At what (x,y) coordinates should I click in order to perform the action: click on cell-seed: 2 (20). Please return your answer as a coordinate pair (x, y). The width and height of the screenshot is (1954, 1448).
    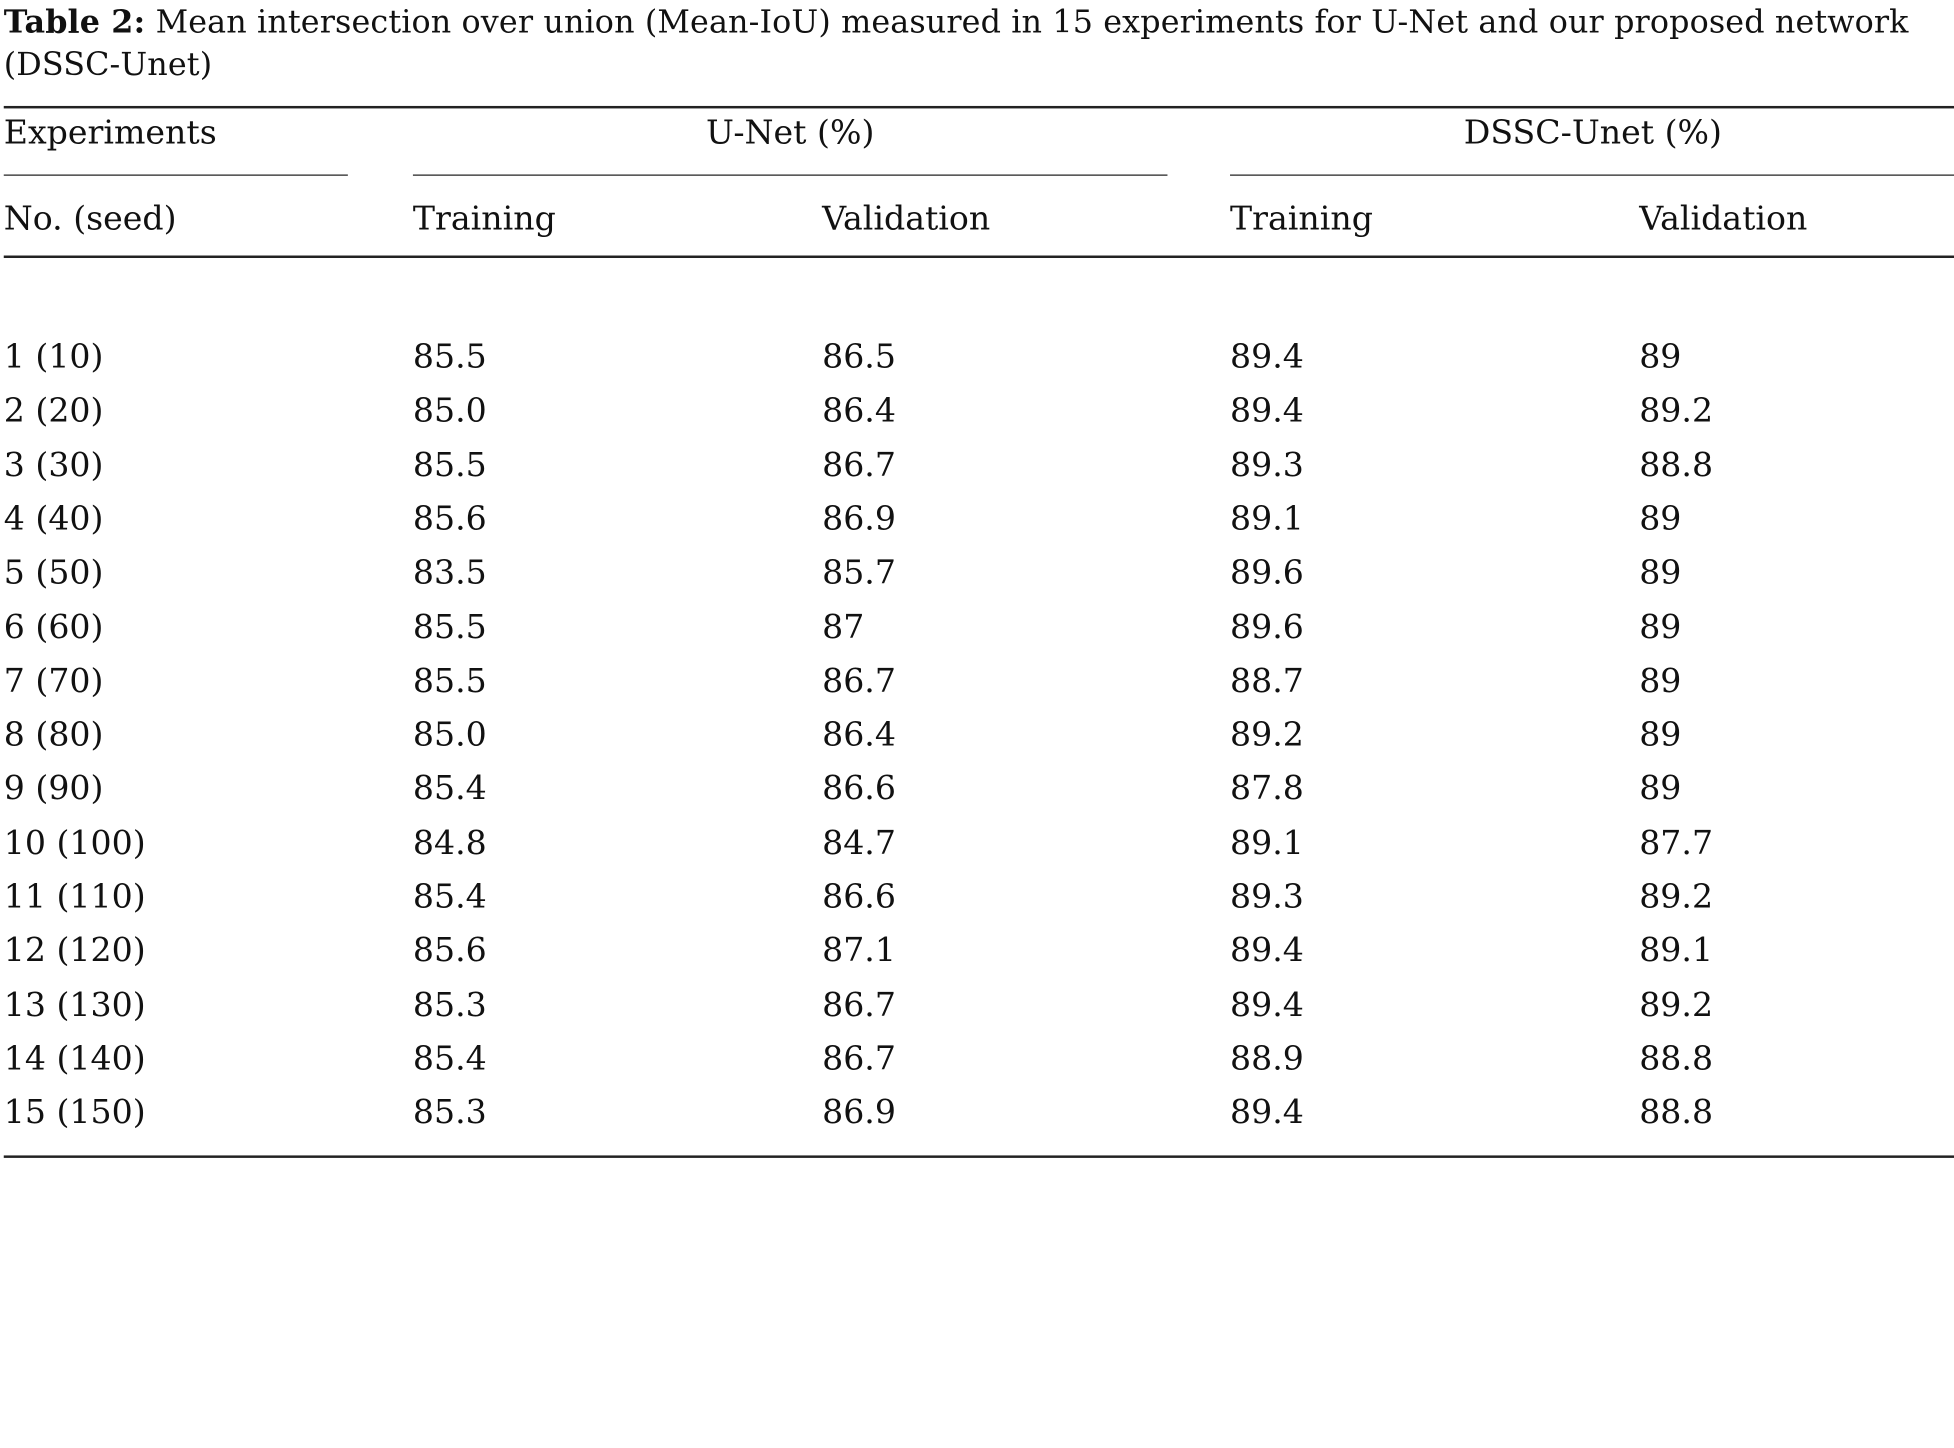
    Looking at the image, I should click on (53, 411).